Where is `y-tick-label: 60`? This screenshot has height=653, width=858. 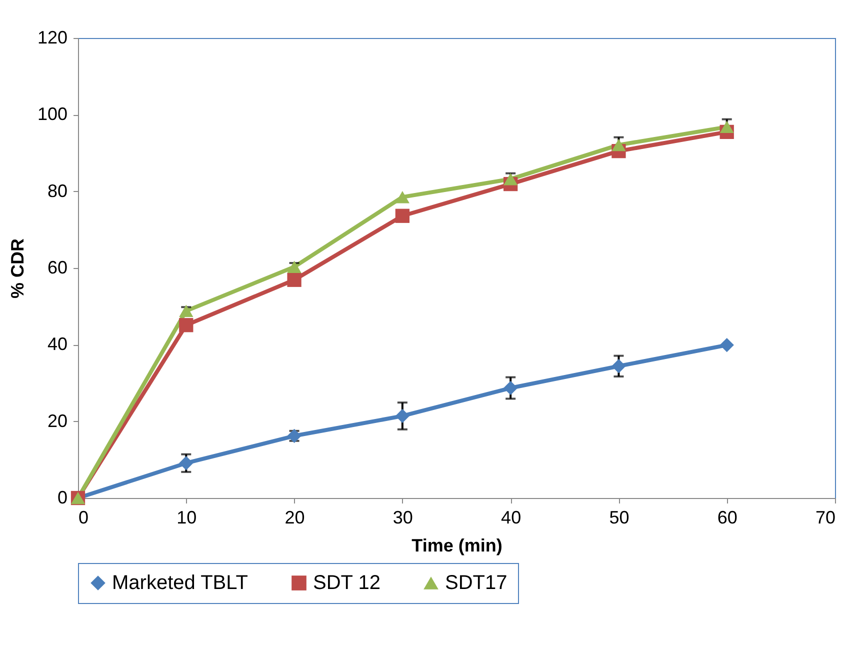 y-tick-label: 60 is located at coordinates (57, 268).